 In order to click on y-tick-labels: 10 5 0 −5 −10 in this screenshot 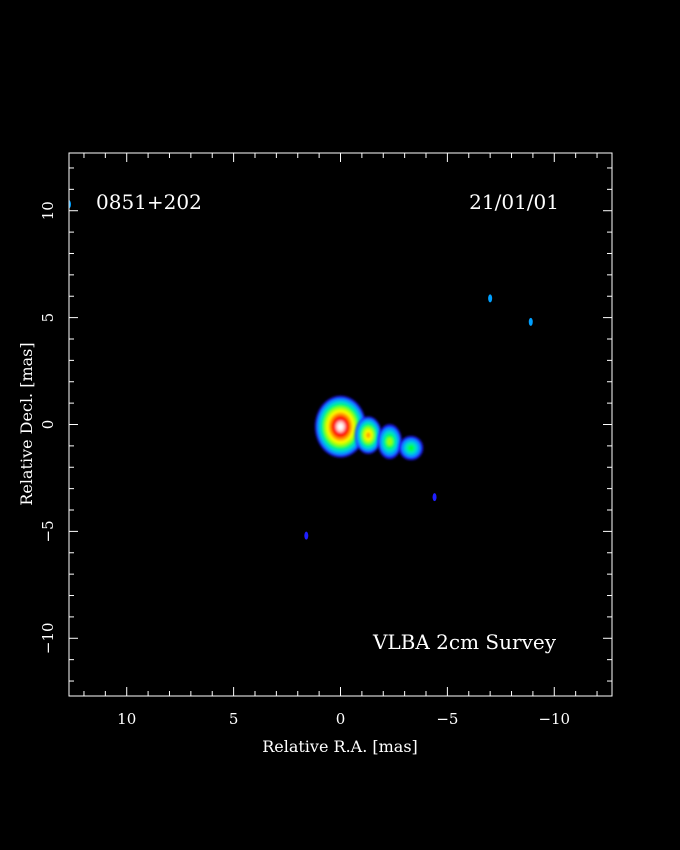, I will do `click(48, 427)`.